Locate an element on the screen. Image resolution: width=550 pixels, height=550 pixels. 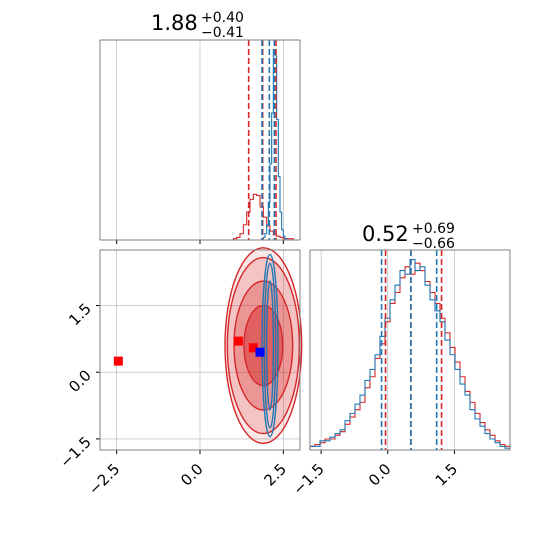
histogram-panel-top-left is located at coordinates (200, 141).